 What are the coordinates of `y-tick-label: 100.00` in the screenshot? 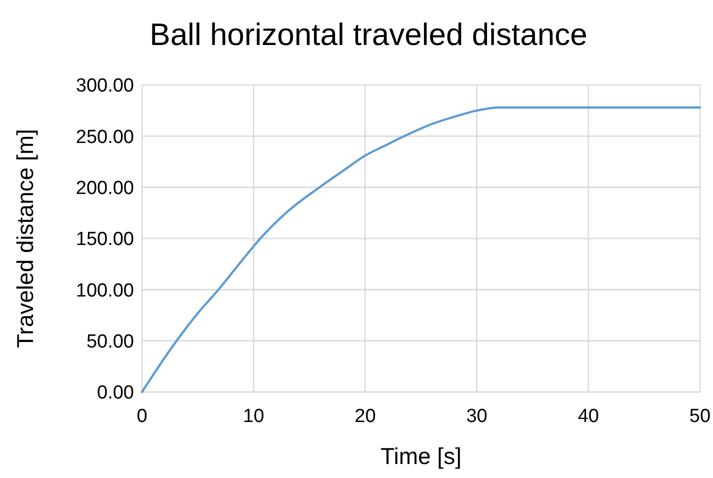 It's located at (105, 291).